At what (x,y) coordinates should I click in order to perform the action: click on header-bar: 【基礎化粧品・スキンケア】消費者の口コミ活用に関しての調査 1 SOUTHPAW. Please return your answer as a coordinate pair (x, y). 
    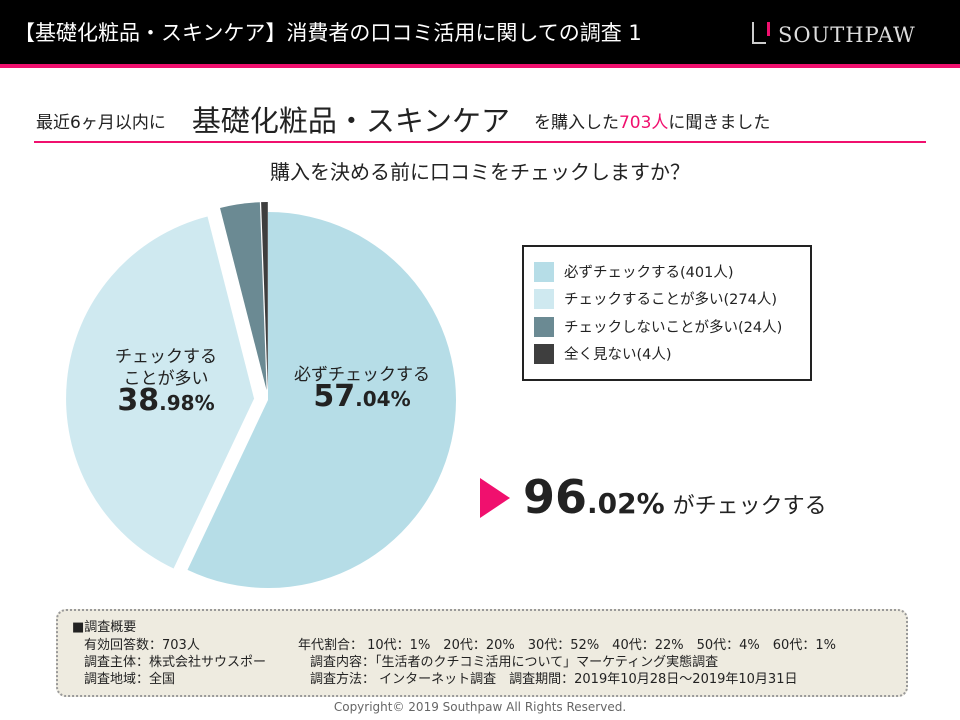
    Looking at the image, I should click on (480, 34).